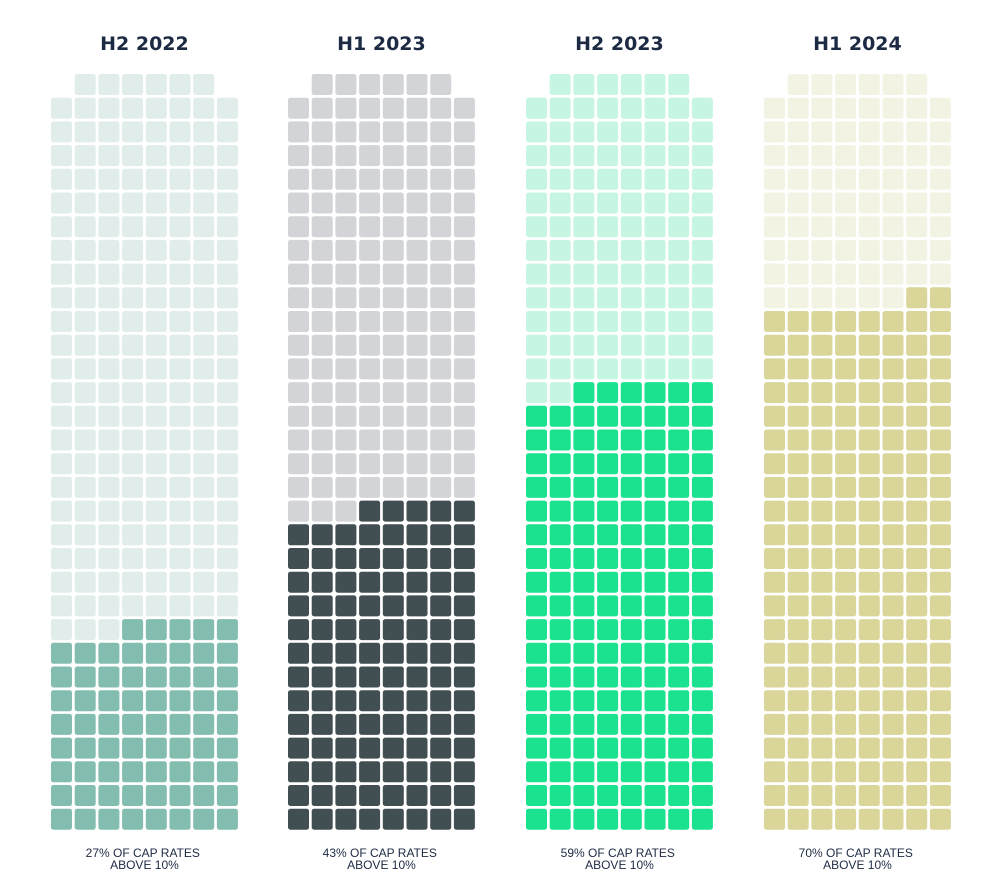 The image size is (1000, 882). What do you see at coordinates (380, 853) in the screenshot?
I see `caption-line-1: 43% OF CAP RATES` at bounding box center [380, 853].